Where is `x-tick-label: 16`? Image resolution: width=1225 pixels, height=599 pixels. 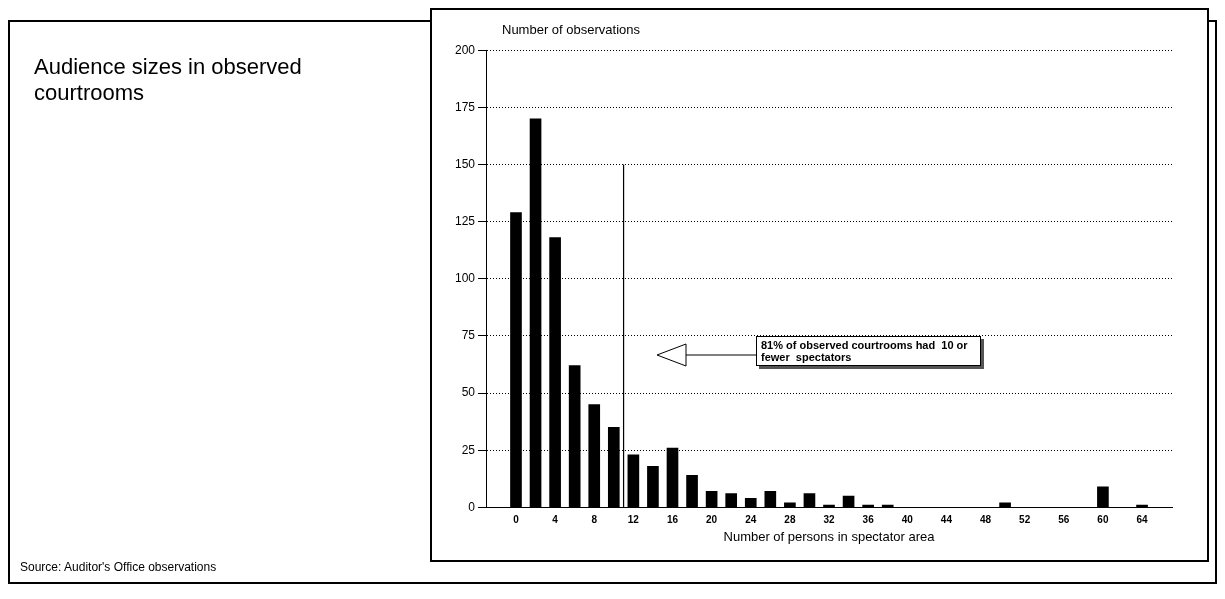
x-tick-label: 16 is located at coordinates (672, 520).